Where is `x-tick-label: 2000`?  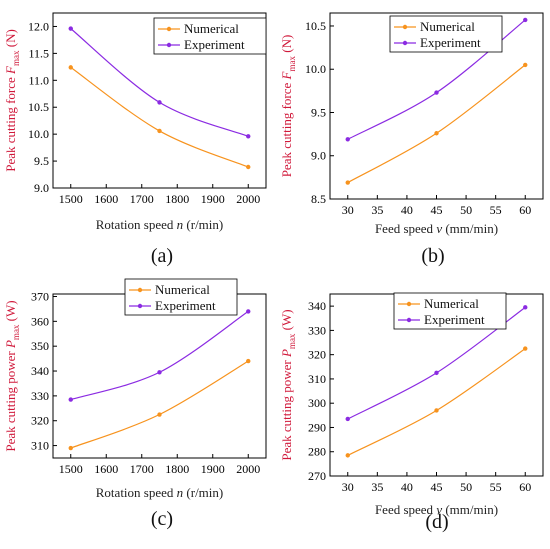
x-tick-label: 2000 is located at coordinates (248, 199).